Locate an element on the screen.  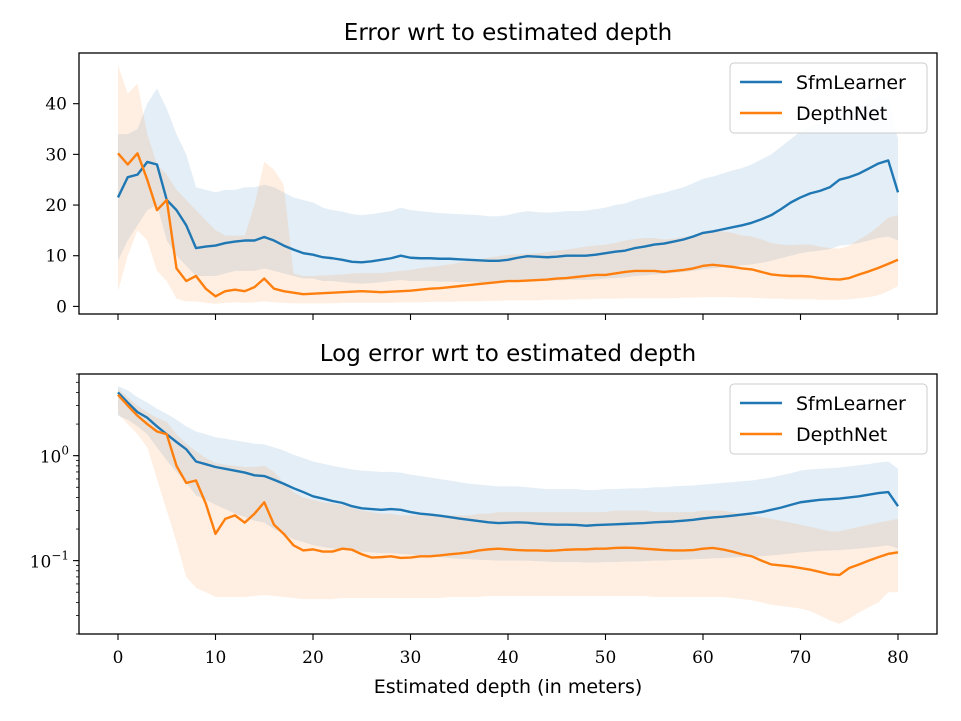
x-tick-label: 20 is located at coordinates (313, 658).